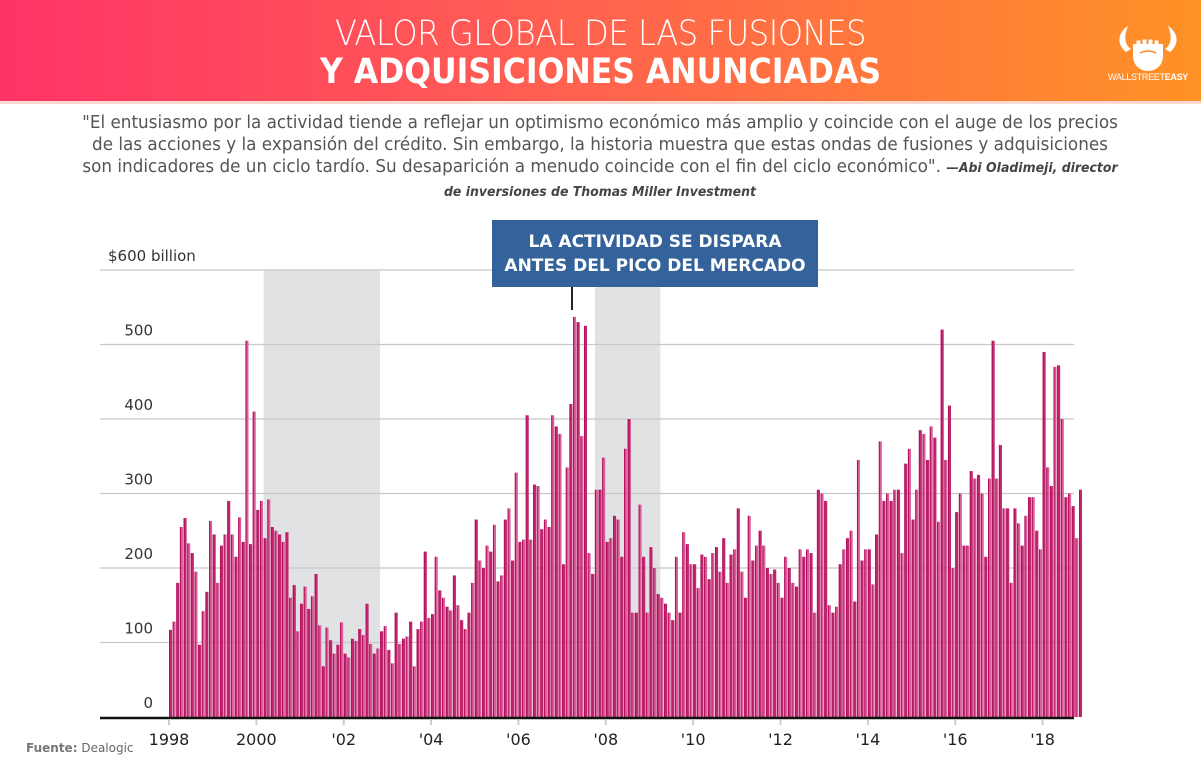 Image resolution: width=1201 pixels, height=768 pixels. I want to click on x-tick-label: '02, so click(343, 739).